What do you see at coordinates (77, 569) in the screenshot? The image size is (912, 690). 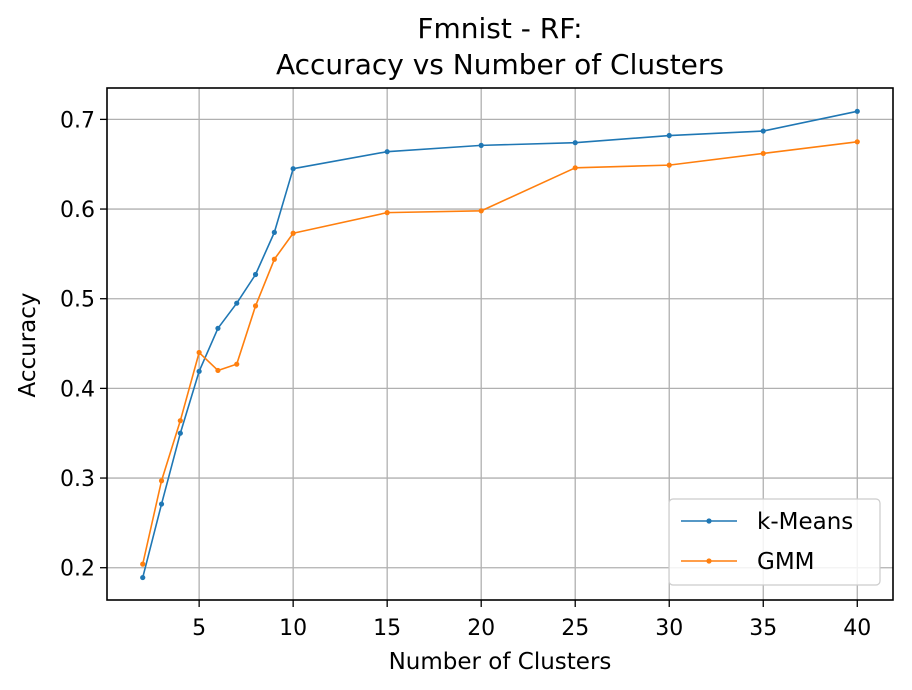 I see `y-tick-label: 0.2` at bounding box center [77, 569].